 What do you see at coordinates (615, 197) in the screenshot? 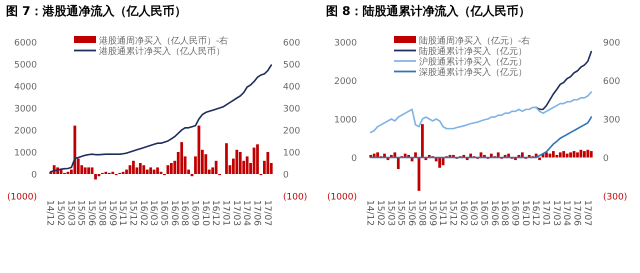
I see `y2-tick-label: (300)` at bounding box center [615, 197].